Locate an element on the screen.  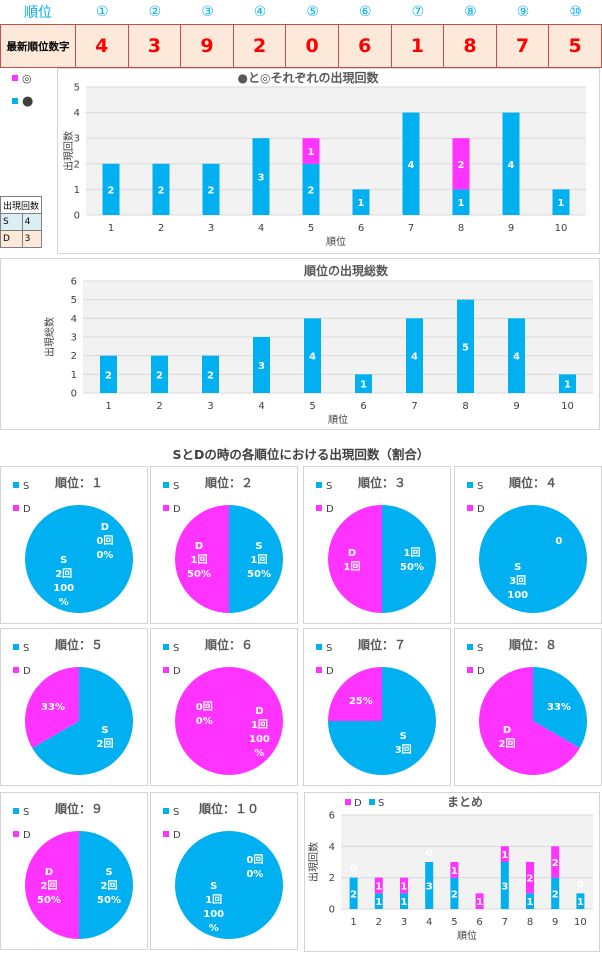
pie-slice-s is located at coordinates (256, 559).